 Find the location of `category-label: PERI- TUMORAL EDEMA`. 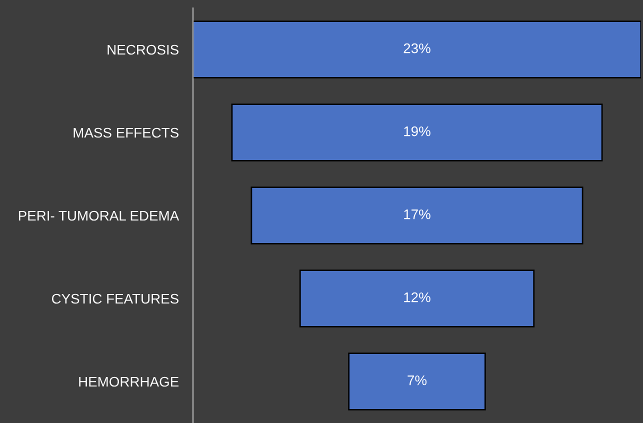

category-label: PERI- TUMORAL EDEMA is located at coordinates (99, 215).